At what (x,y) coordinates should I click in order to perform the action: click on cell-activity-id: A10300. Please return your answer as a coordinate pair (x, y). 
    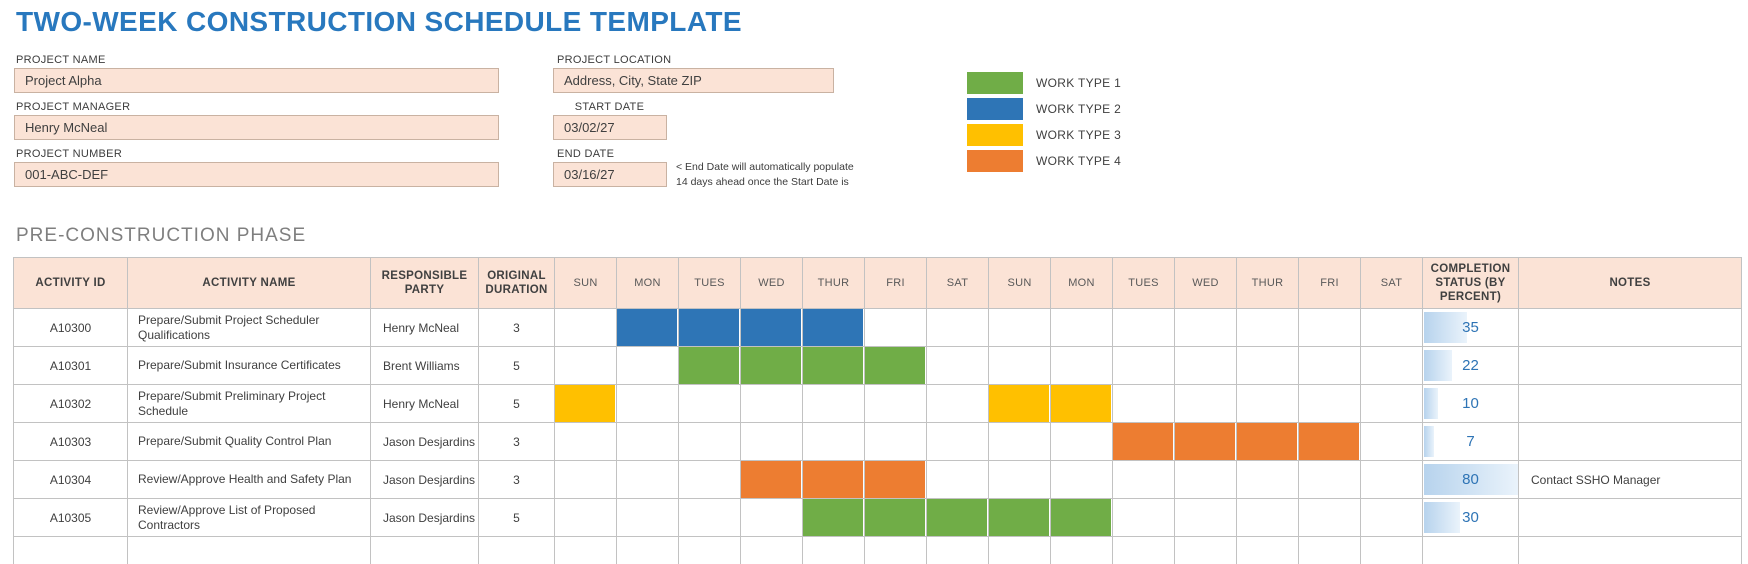
    Looking at the image, I should click on (70, 327).